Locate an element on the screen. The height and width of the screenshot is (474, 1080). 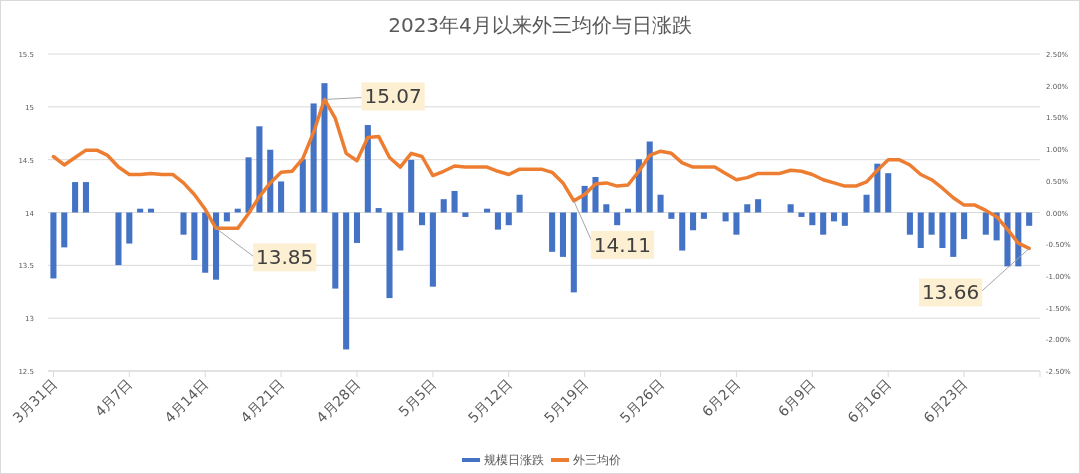
x-tick-label: 6月2日 is located at coordinates (720, 397).